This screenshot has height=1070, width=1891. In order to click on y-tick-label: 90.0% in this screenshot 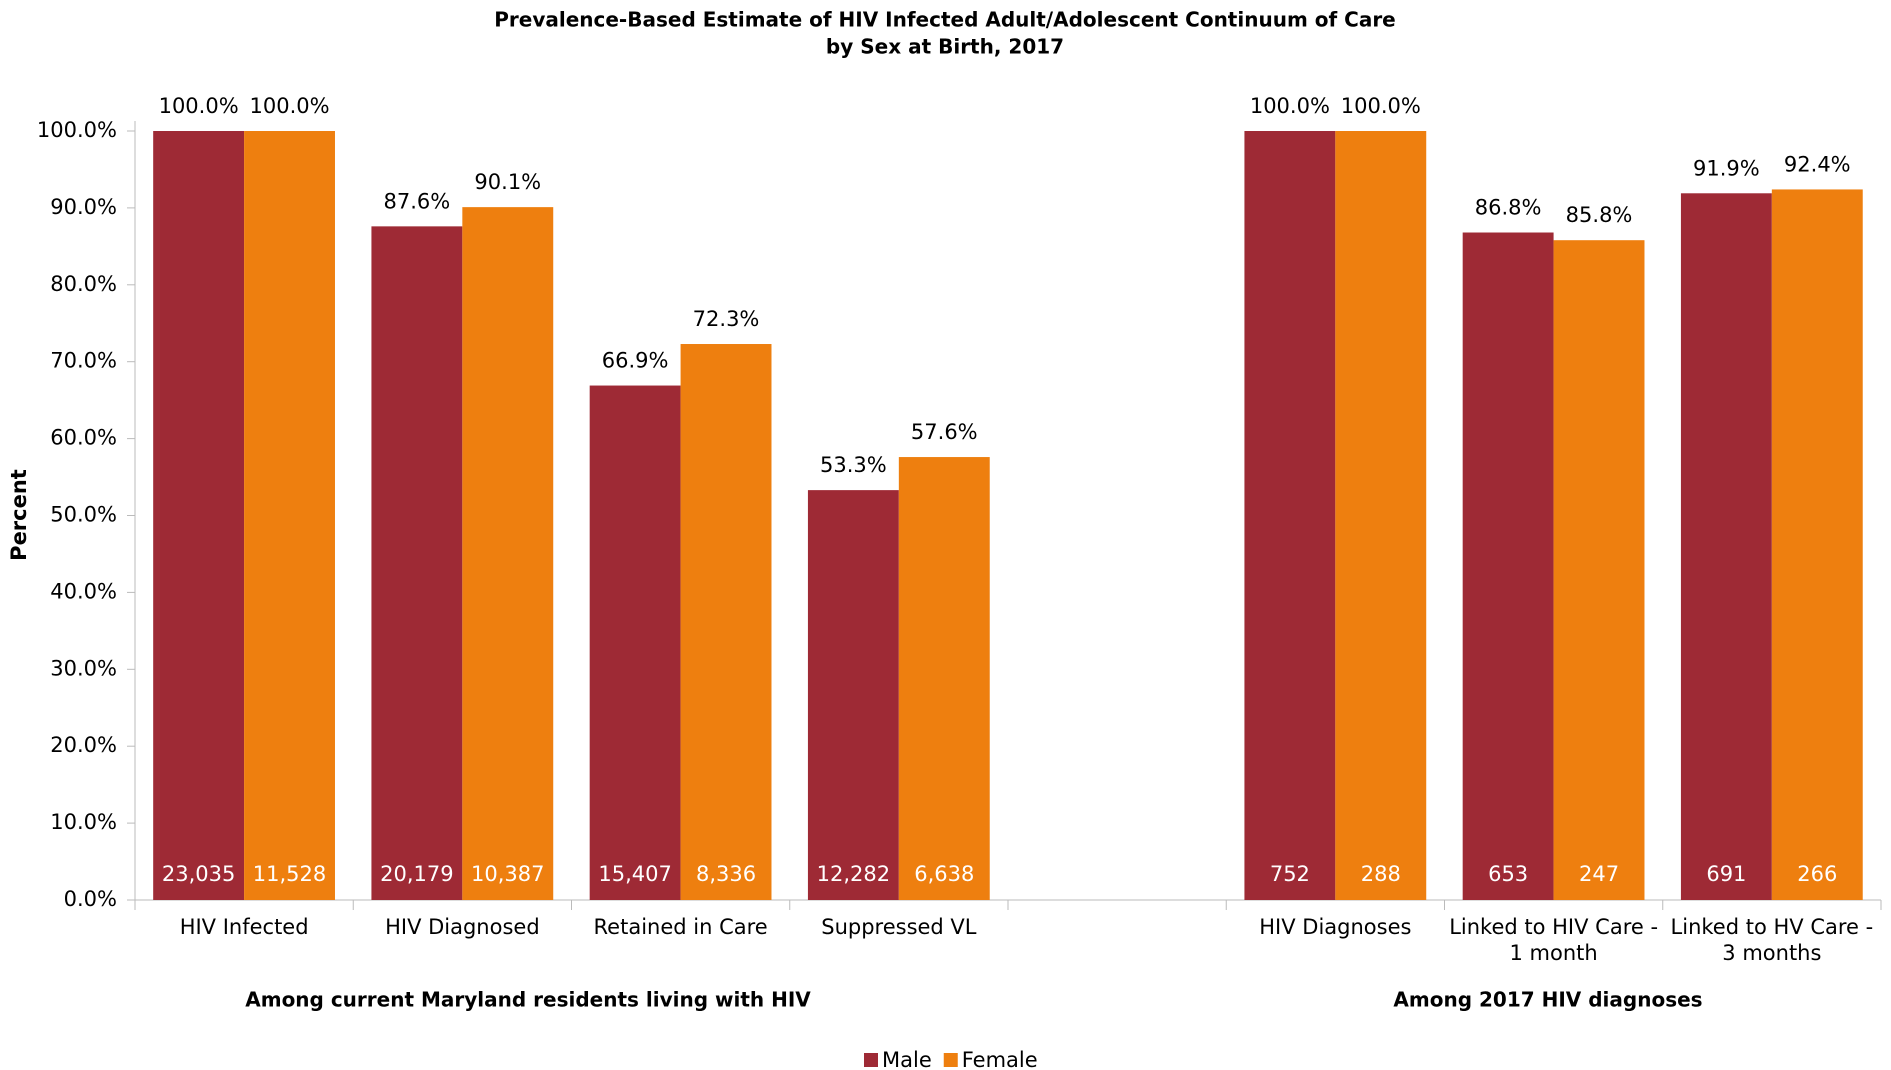, I will do `click(83, 207)`.